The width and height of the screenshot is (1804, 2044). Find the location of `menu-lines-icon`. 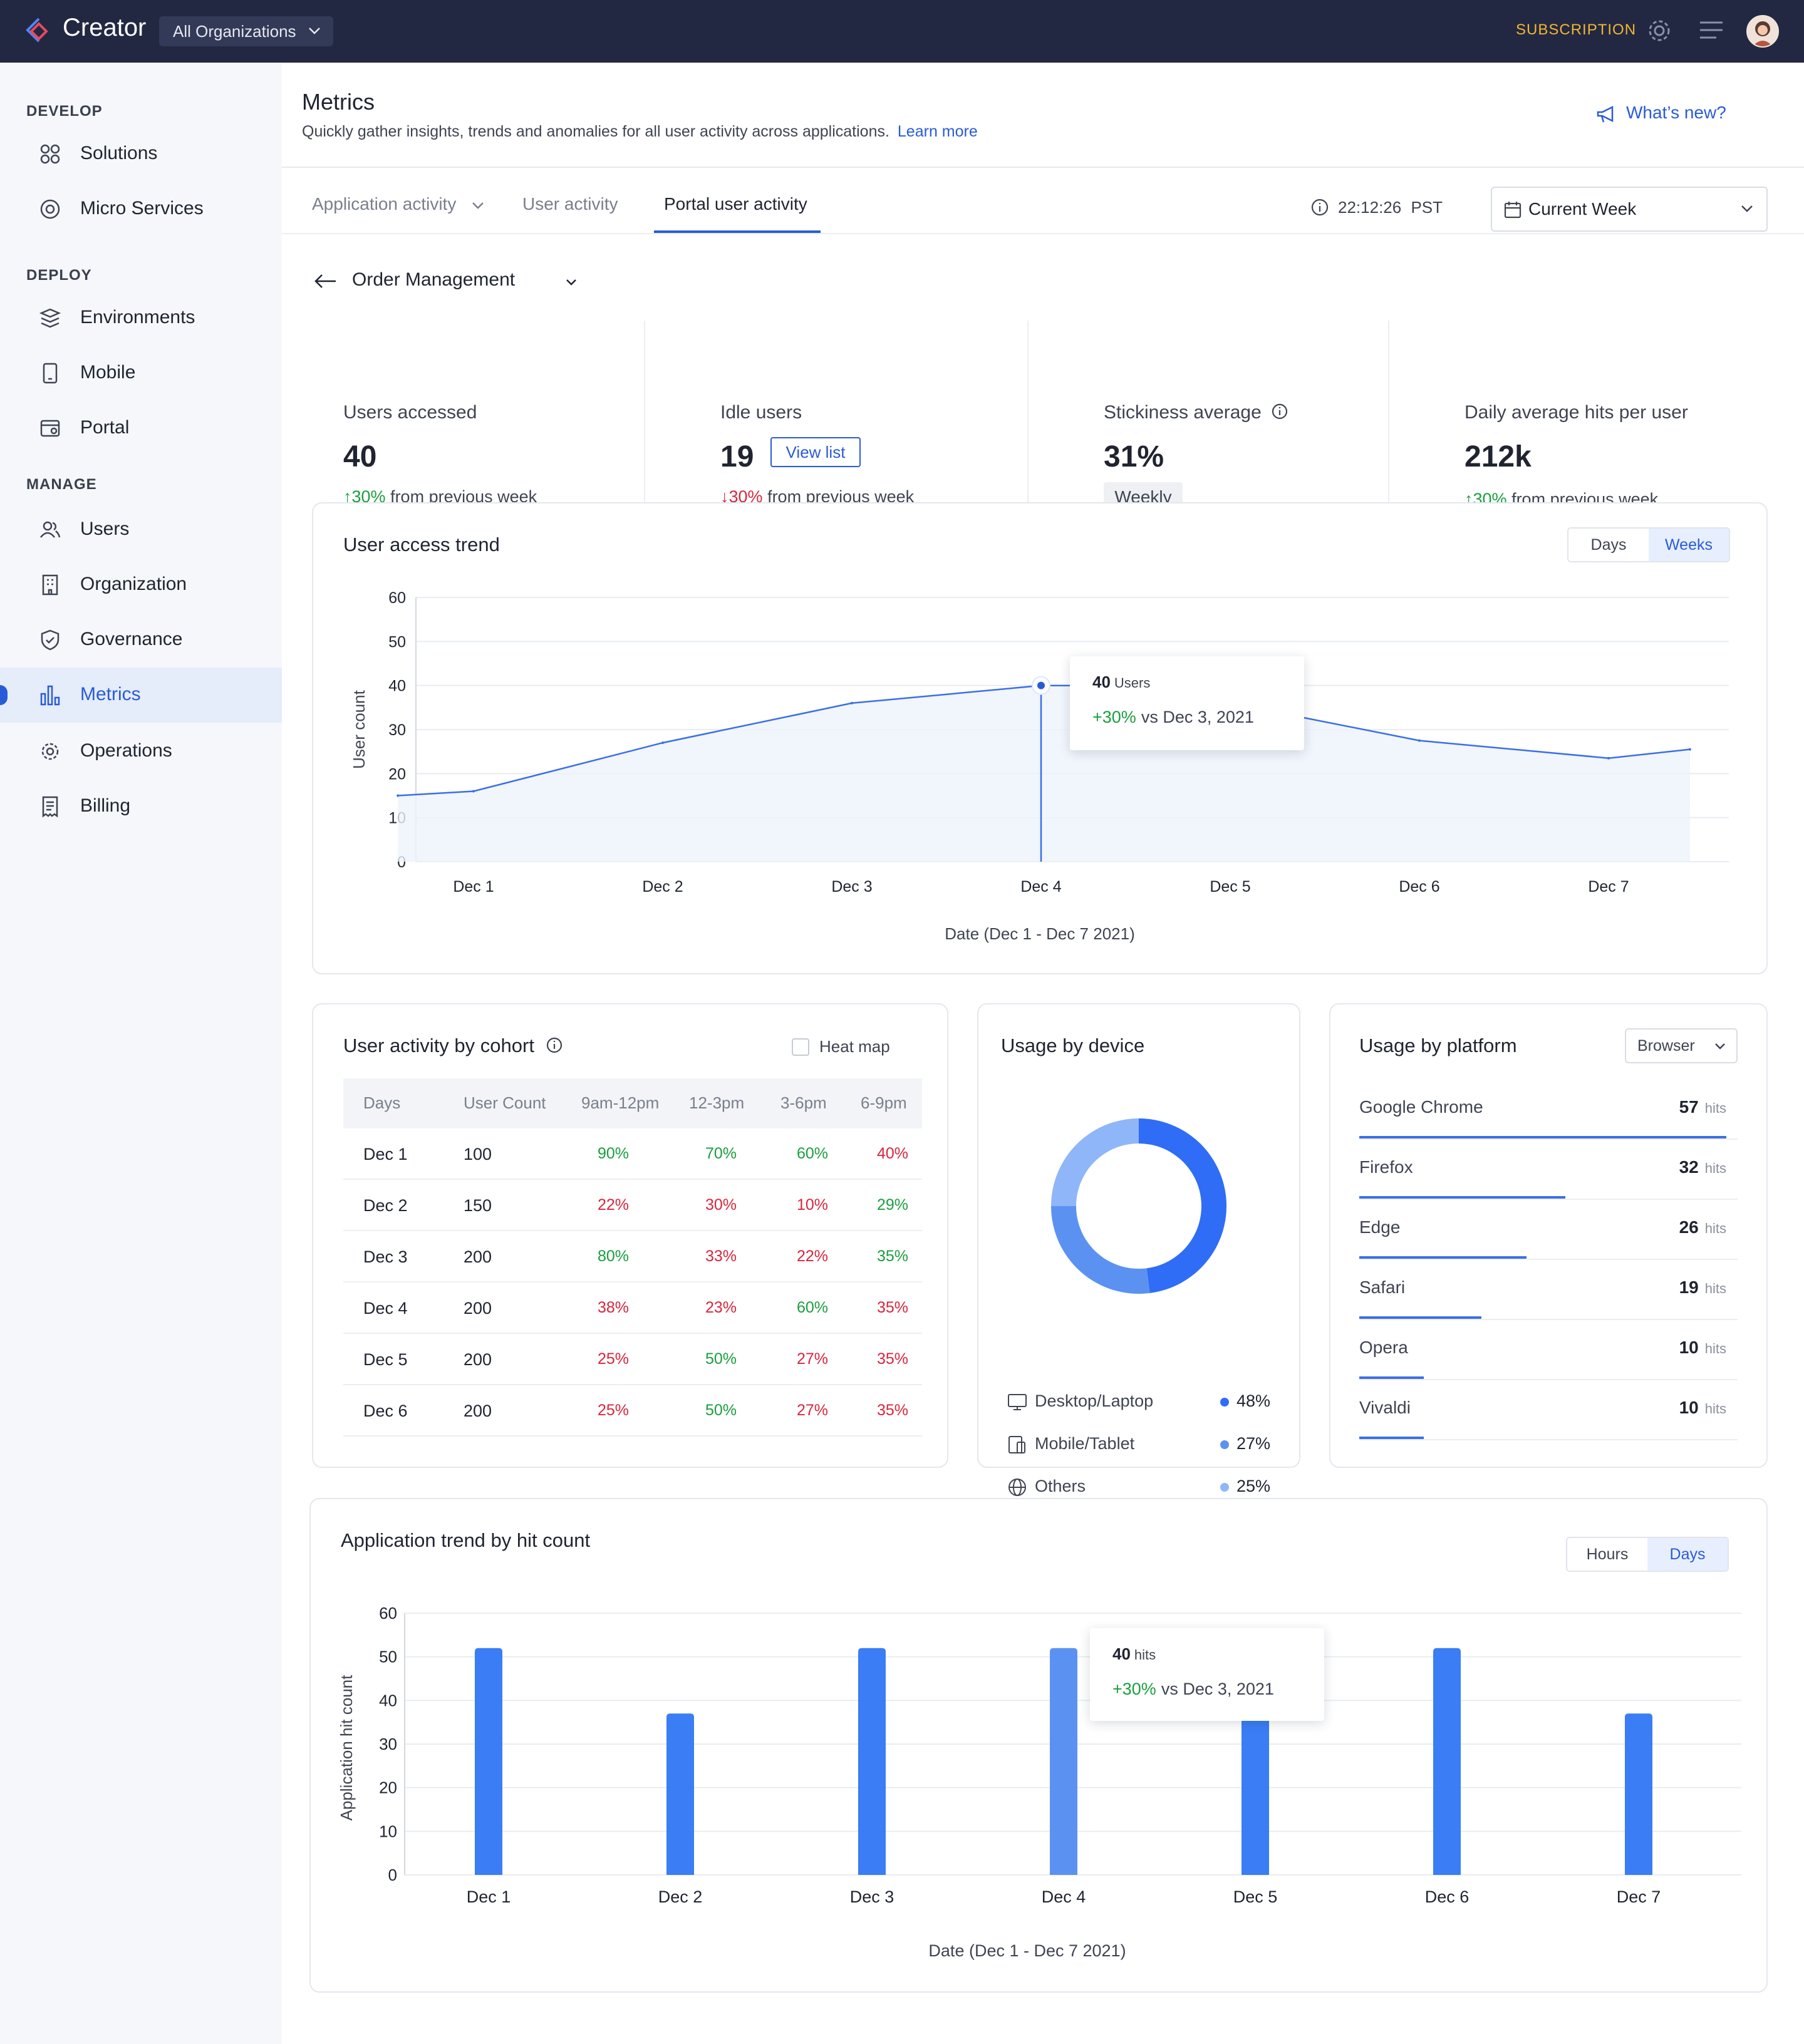

menu-lines-icon is located at coordinates (1711, 30).